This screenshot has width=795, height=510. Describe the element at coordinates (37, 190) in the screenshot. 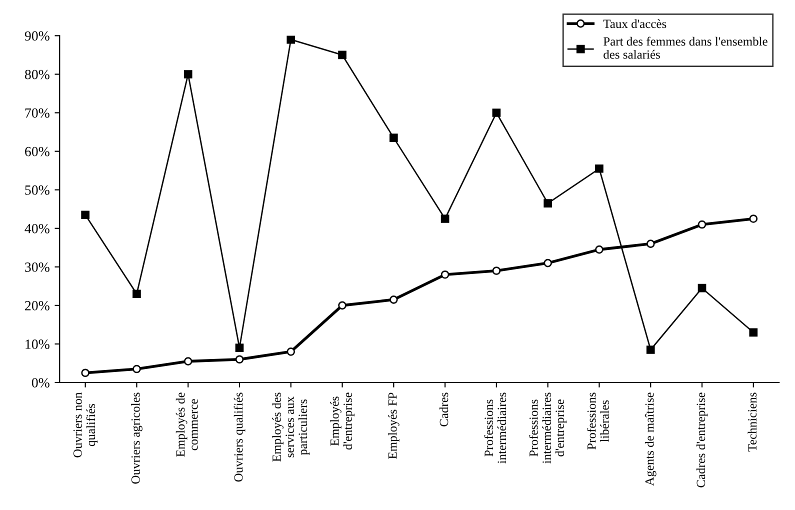

I see `y-tick-label: 50%` at that location.